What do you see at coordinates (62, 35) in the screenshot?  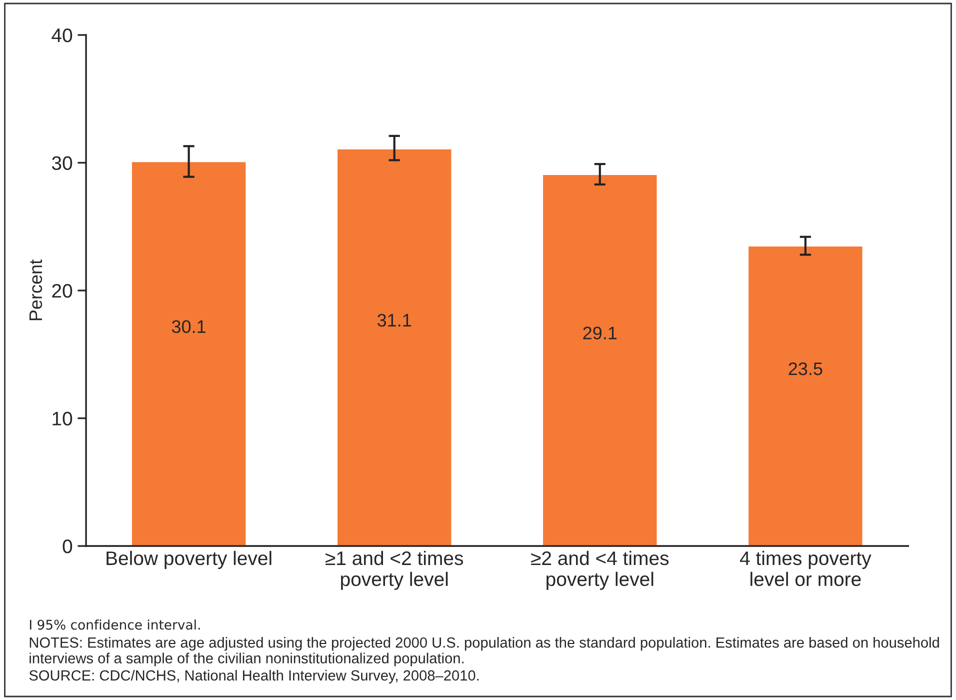 I see `y-tick-label: 40` at bounding box center [62, 35].